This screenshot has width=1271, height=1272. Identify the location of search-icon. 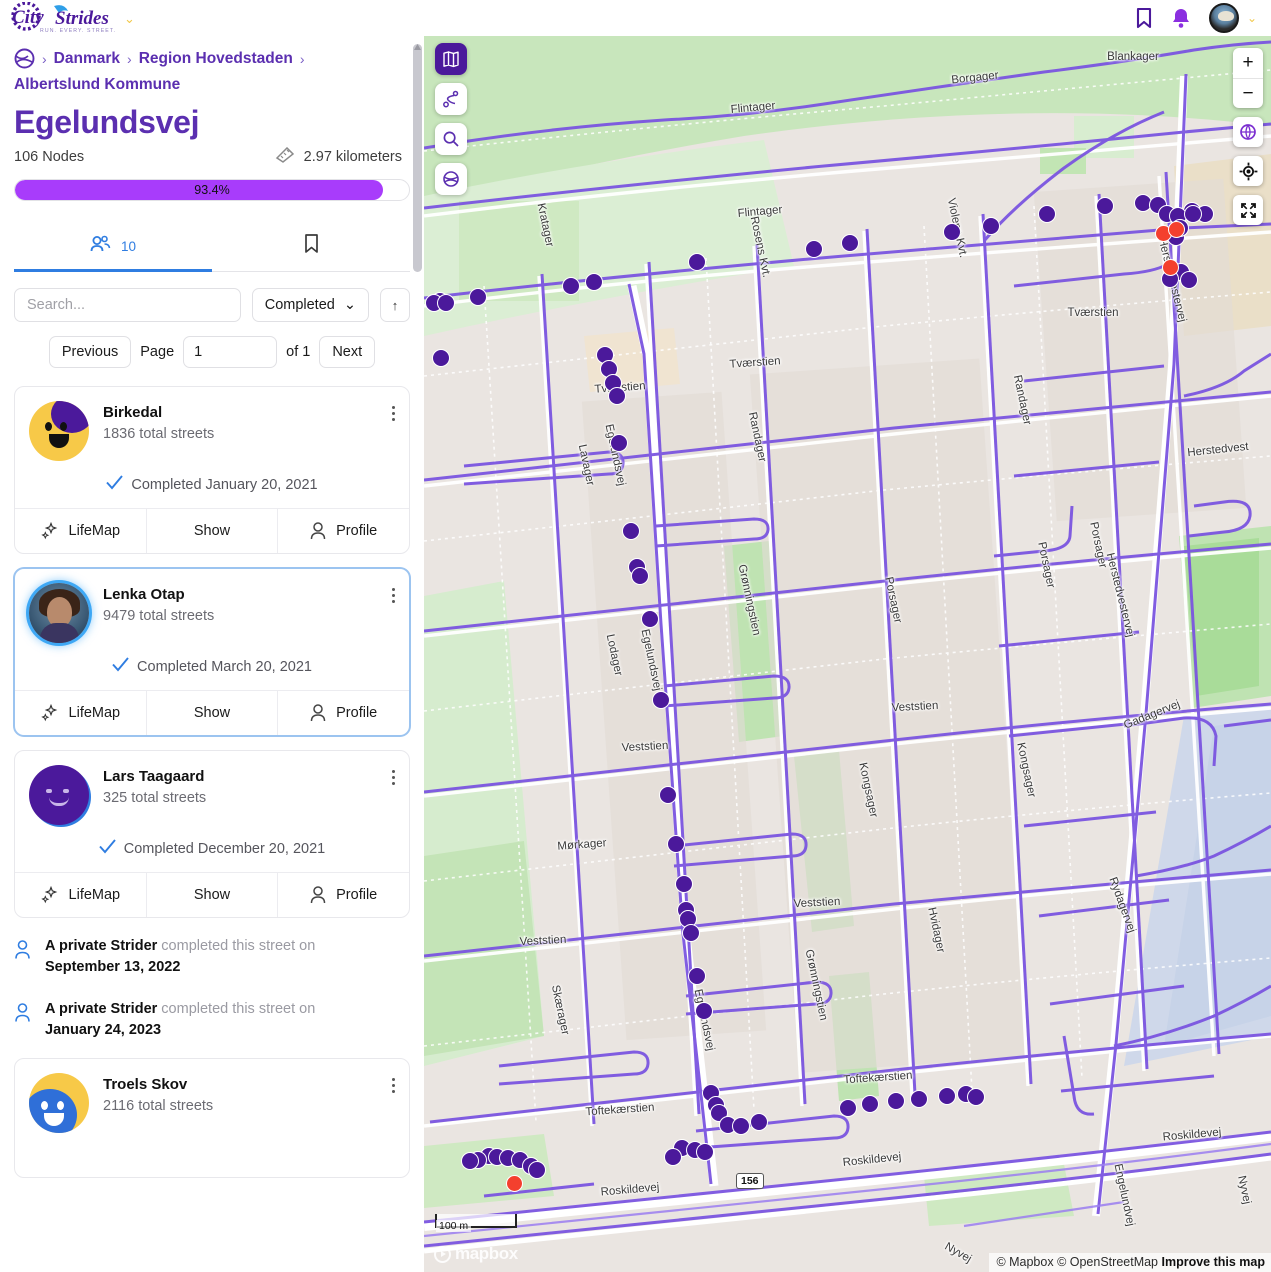
(451, 139).